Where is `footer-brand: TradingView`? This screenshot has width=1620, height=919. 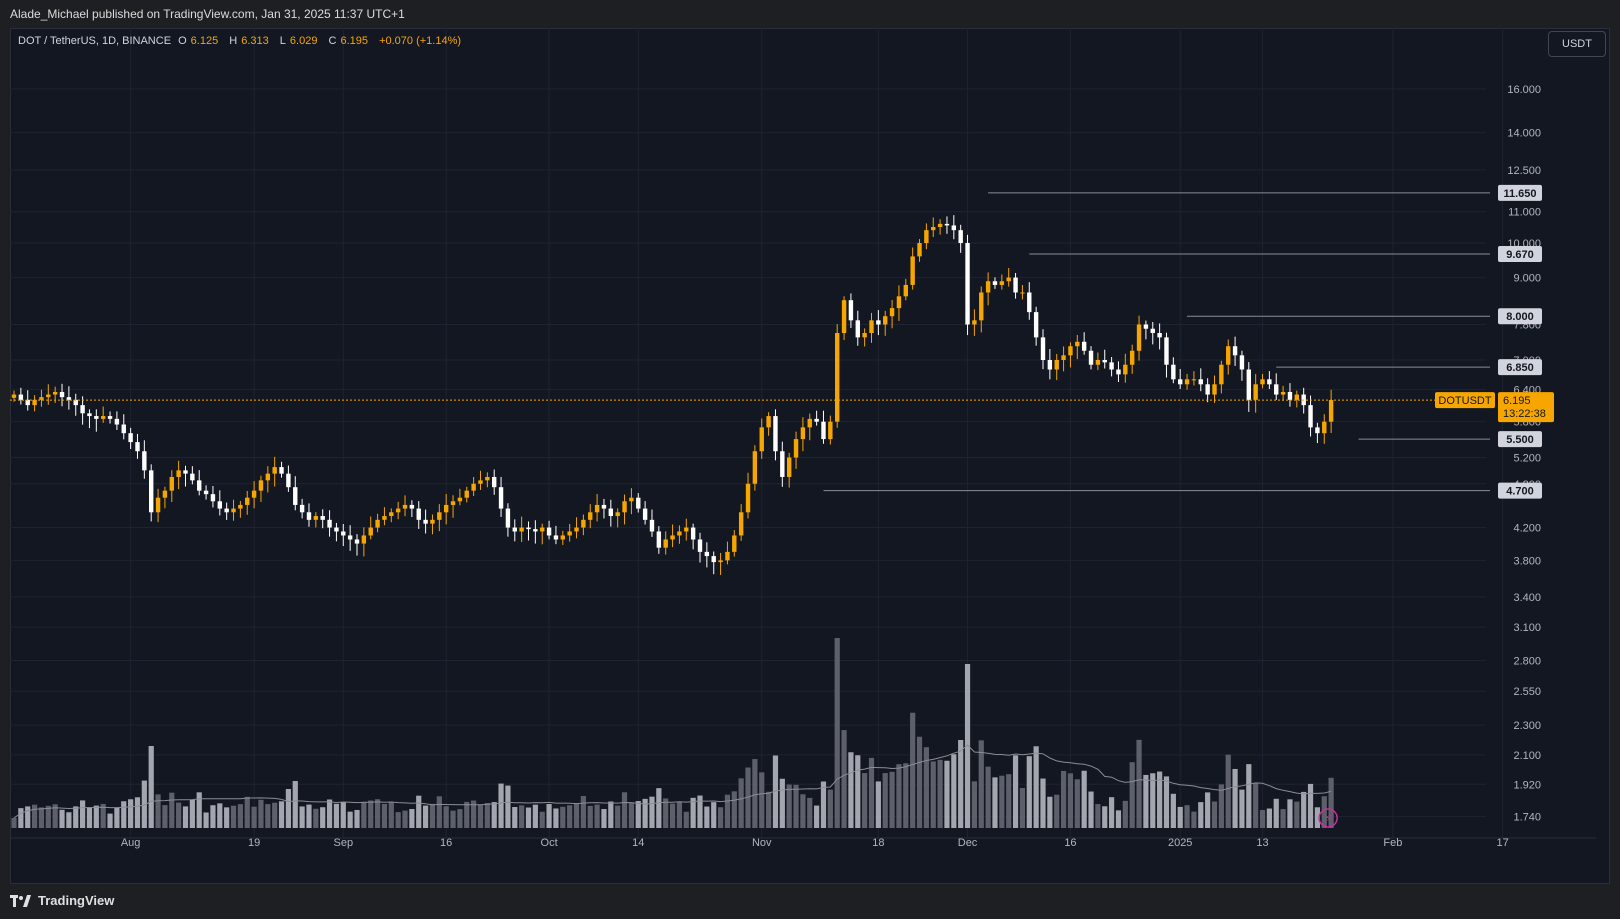 footer-brand: TradingView is located at coordinates (76, 900).